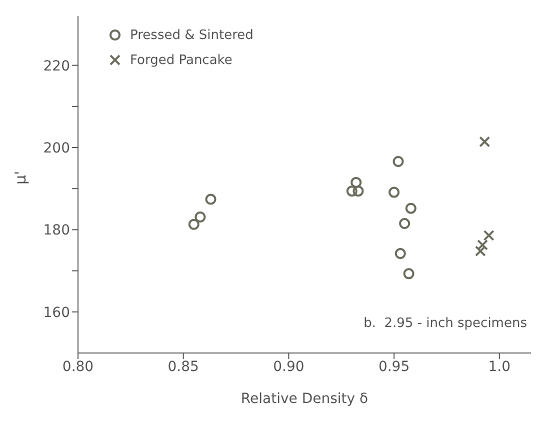 The width and height of the screenshot is (549, 431). What do you see at coordinates (56, 148) in the screenshot?
I see `y-tick-label: 200` at bounding box center [56, 148].